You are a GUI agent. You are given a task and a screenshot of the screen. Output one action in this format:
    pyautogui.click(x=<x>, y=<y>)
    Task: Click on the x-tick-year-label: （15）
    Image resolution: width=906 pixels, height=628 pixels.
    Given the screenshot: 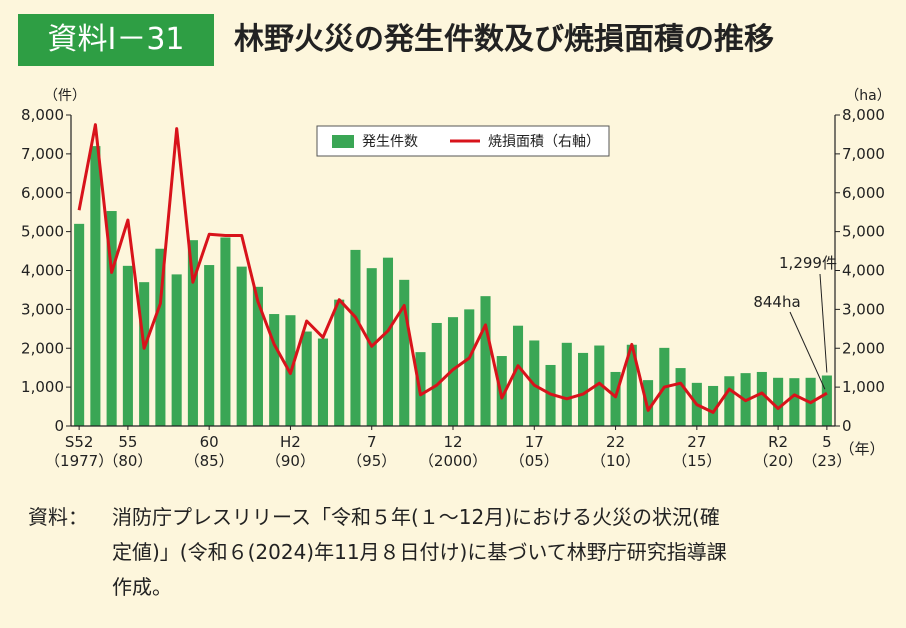 What is the action you would take?
    pyautogui.click(x=696, y=461)
    